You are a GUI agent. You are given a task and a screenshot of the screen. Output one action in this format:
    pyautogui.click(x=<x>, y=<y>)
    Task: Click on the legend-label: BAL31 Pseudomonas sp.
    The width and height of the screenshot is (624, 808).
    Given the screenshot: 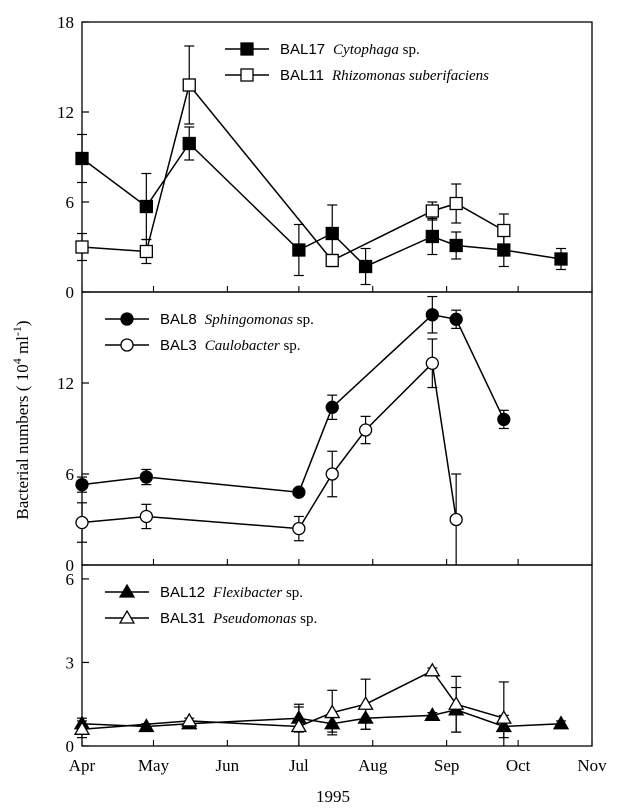 What is the action you would take?
    pyautogui.click(x=238, y=618)
    